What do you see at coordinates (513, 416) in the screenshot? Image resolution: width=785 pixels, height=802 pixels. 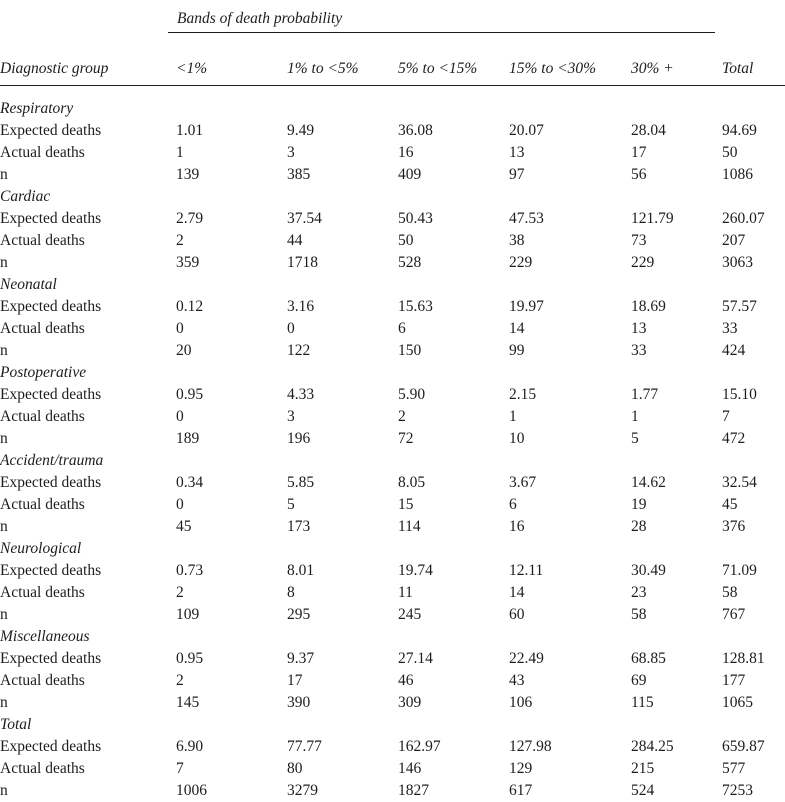 I see `value-cell: 1` at bounding box center [513, 416].